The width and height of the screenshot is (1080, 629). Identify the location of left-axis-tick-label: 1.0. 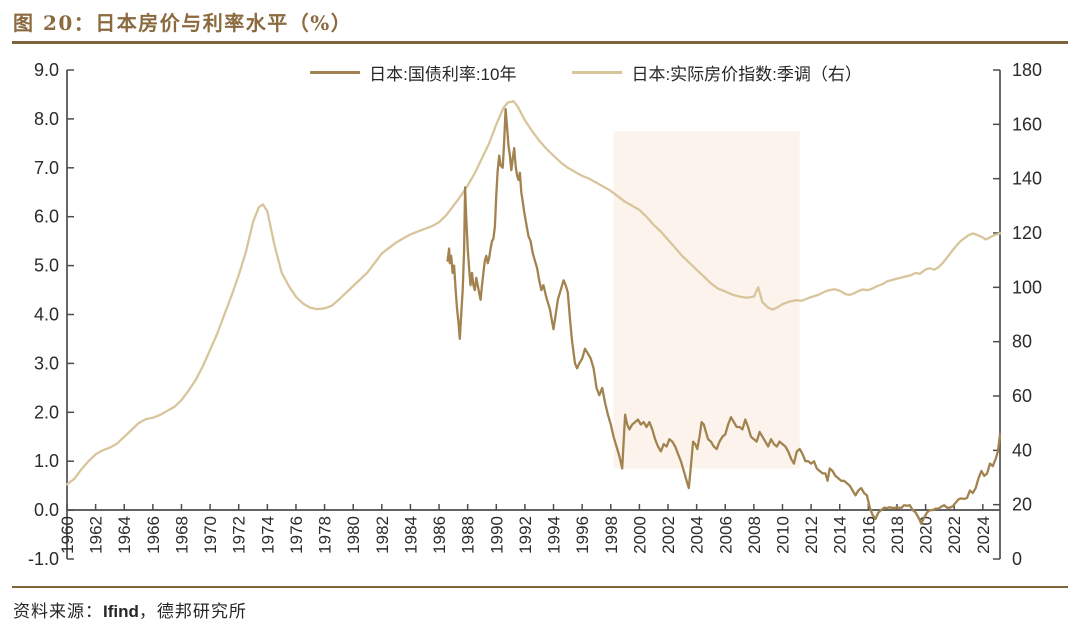
(46, 461).